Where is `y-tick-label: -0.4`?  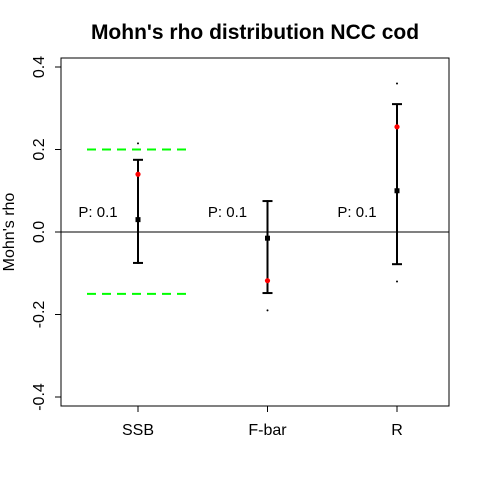
y-tick-label: -0.4 is located at coordinates (39, 397).